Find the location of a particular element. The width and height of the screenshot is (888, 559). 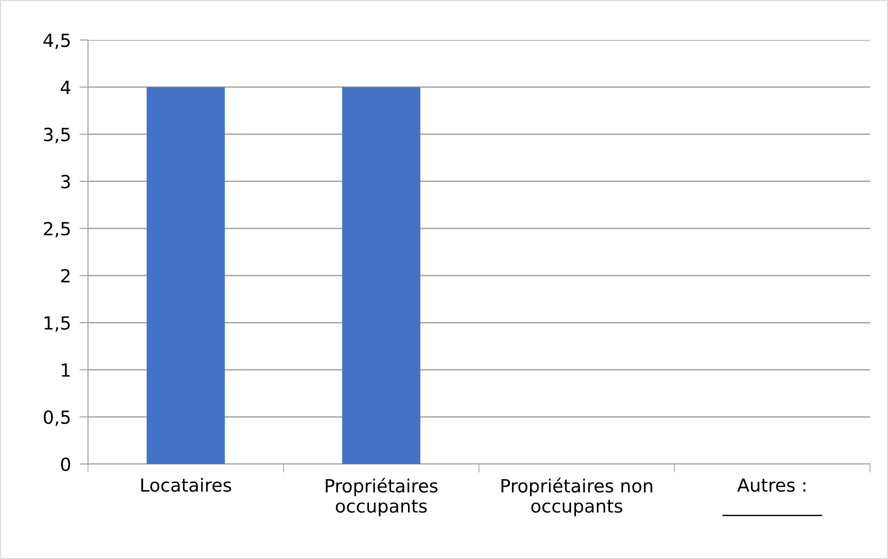

x-tick-label: Locataires is located at coordinates (186, 485).